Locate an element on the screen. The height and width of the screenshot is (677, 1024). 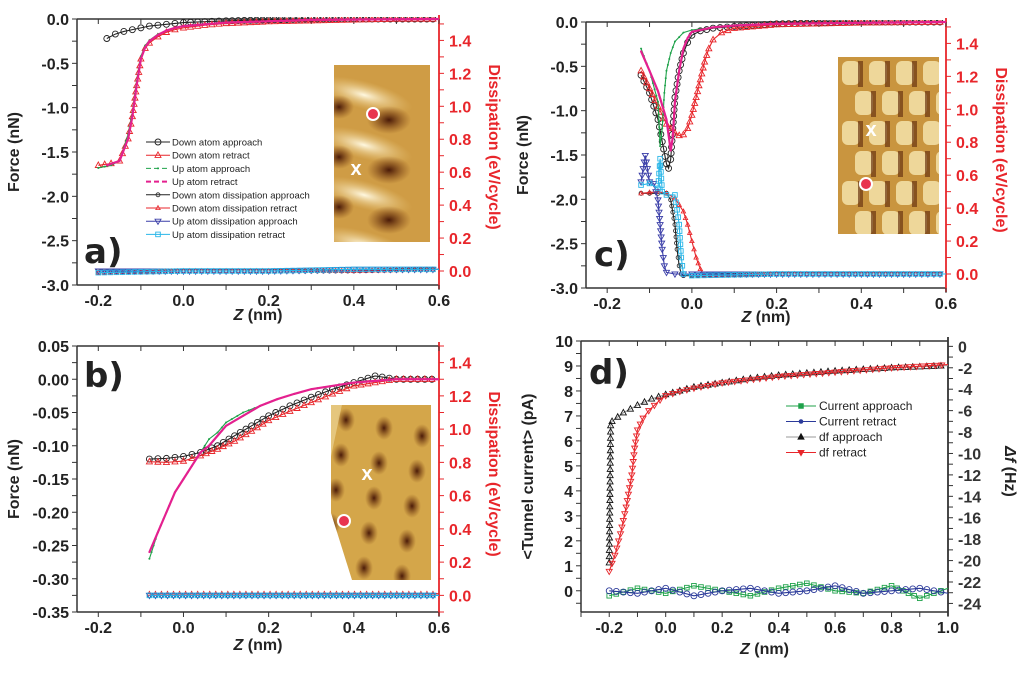
y2-axis-label: Dissipation (eV/cycle) is located at coordinates (493, 473).